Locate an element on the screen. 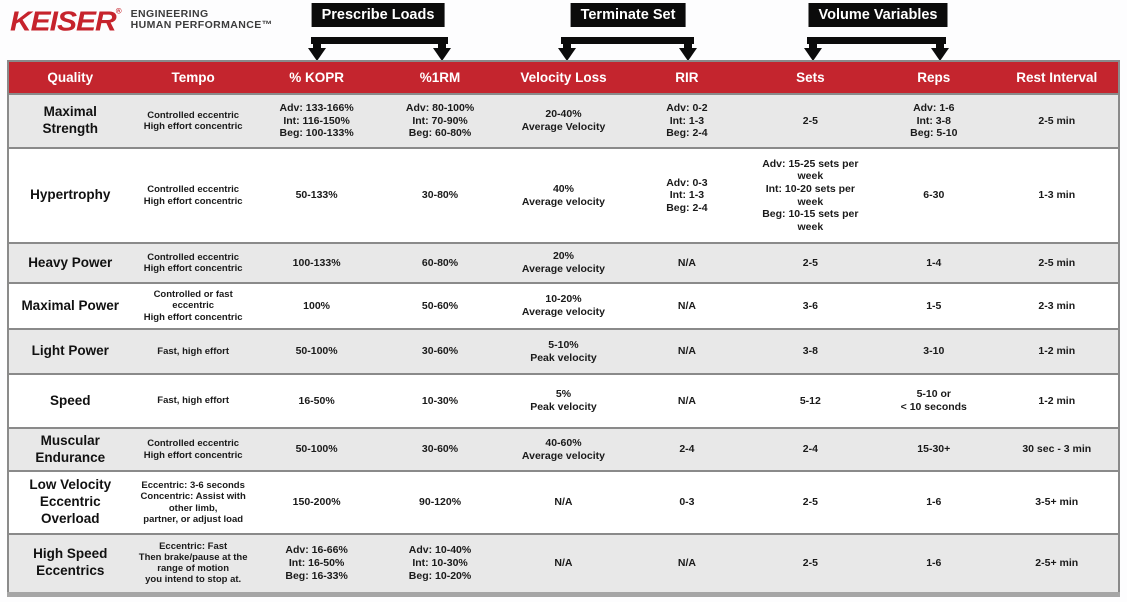  cell-velocity-loss: 20% Average velocity is located at coordinates (563, 262).